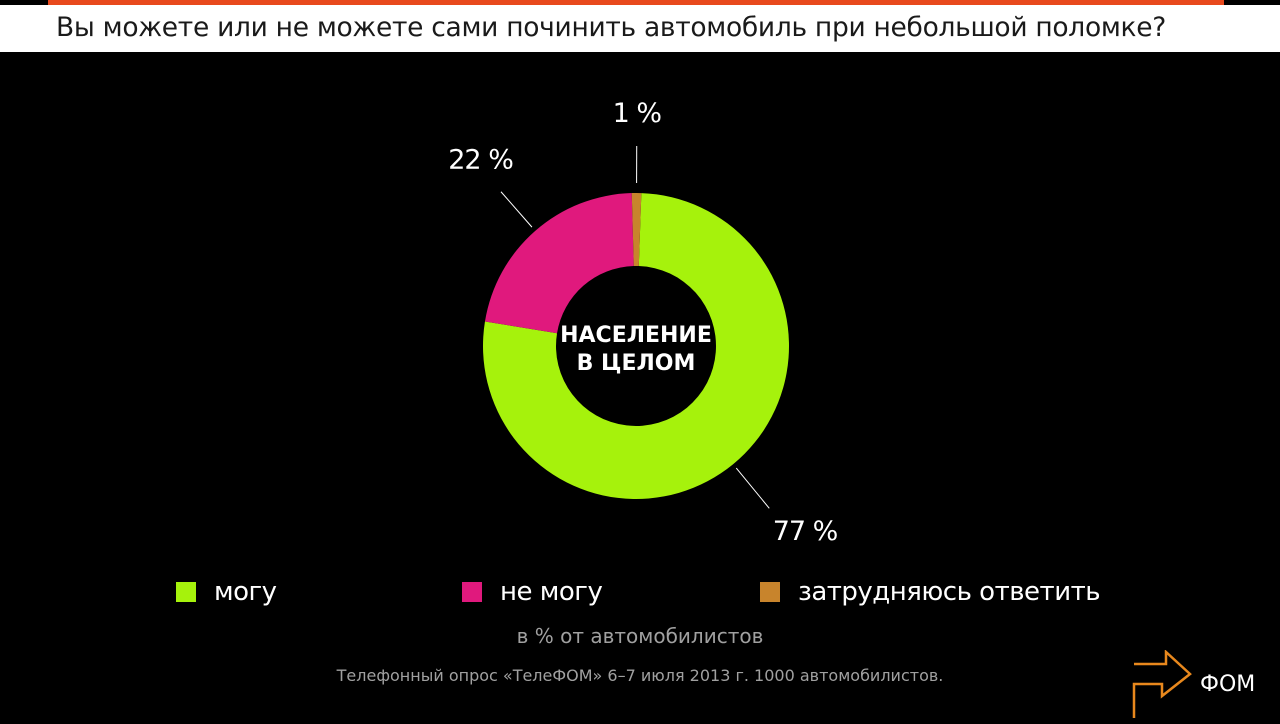  Describe the element at coordinates (516, 209) in the screenshot. I see `leader-line-ne-mogu` at that location.